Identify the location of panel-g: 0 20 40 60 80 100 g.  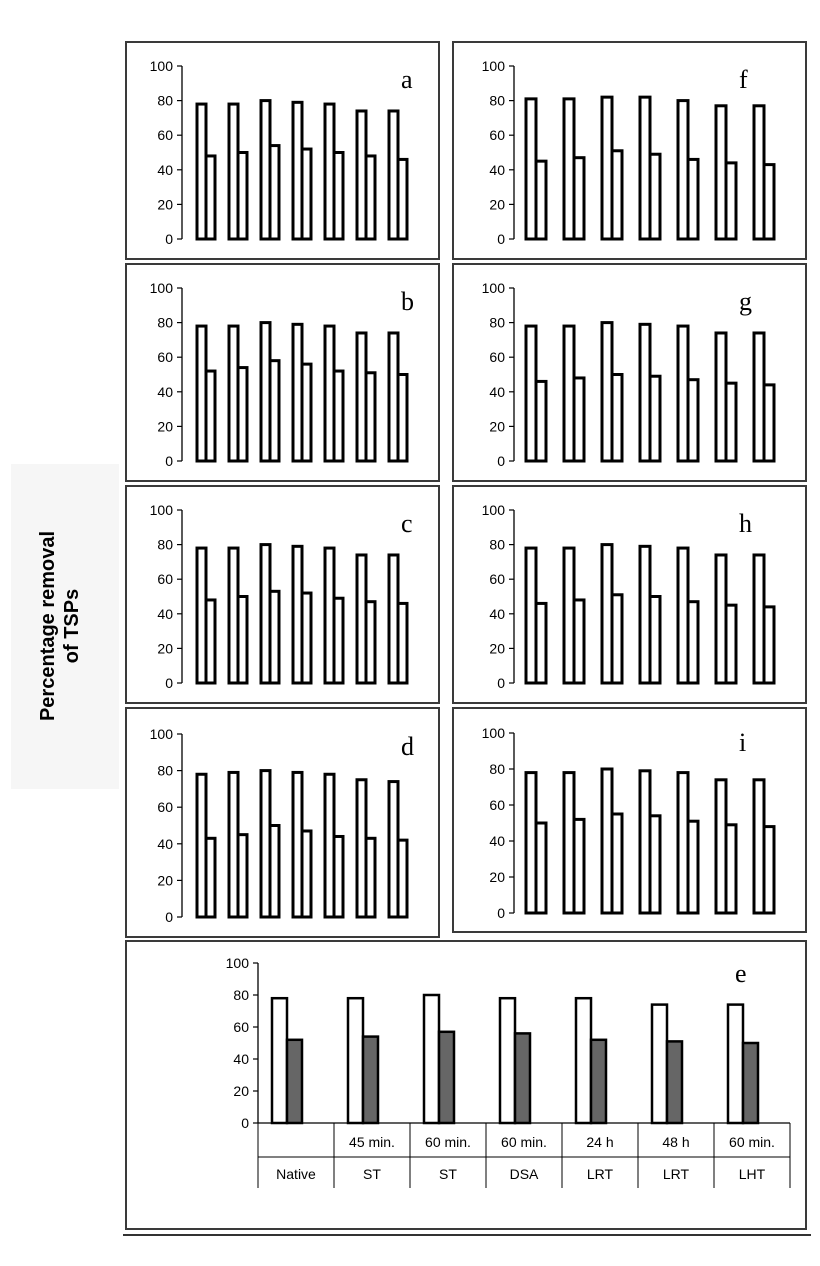
(629, 372).